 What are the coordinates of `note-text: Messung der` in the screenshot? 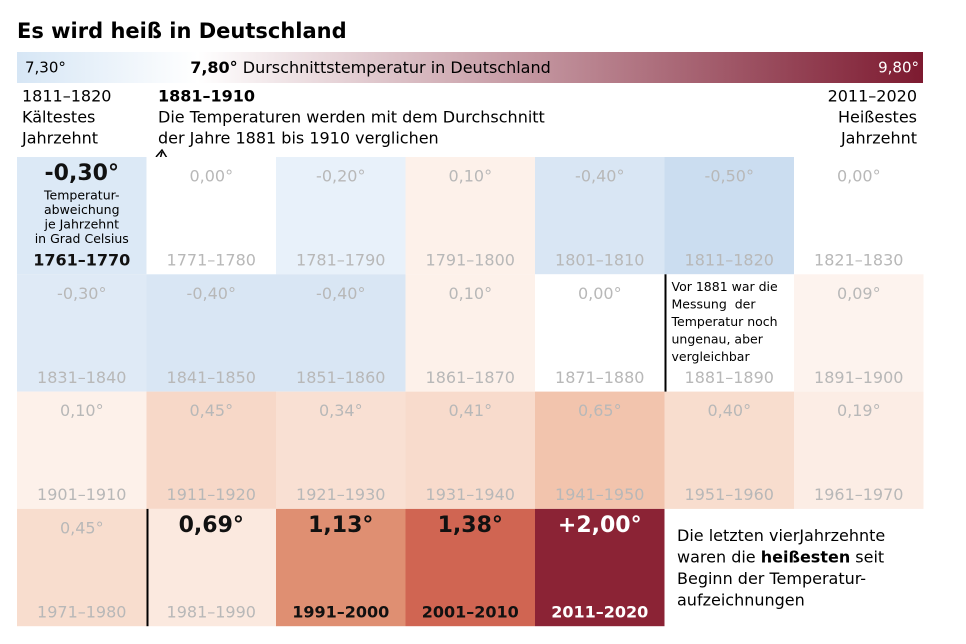 It's located at (714, 303).